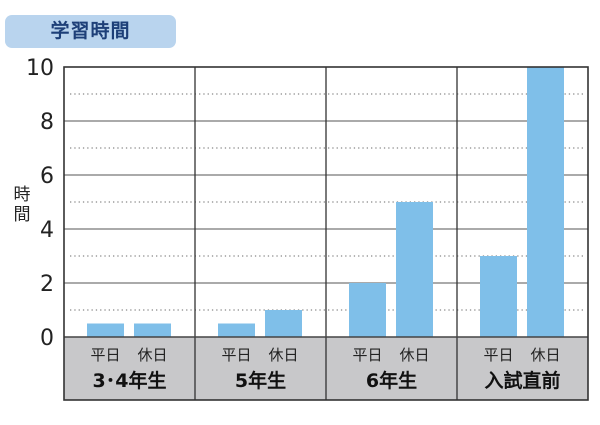 The height and width of the screenshot is (425, 600). I want to click on y-tick-label: 2, so click(47, 284).